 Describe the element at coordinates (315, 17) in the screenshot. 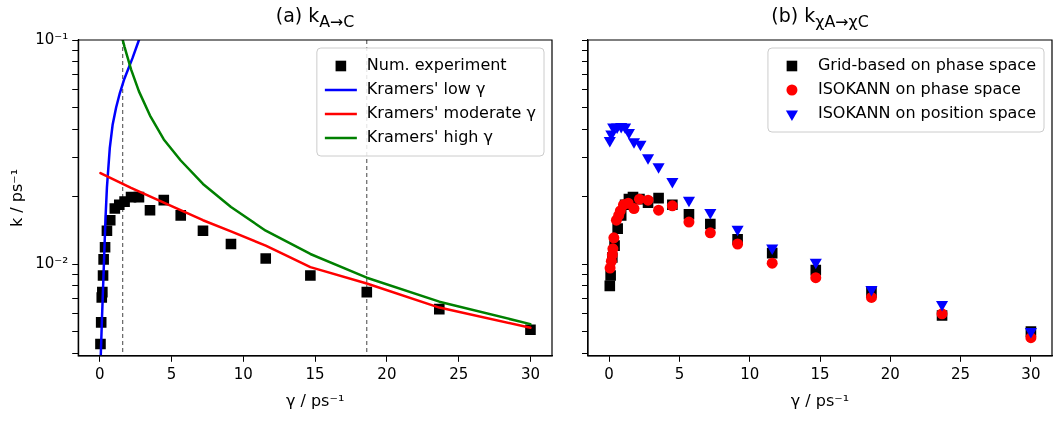

I see `chart-title: (a) k$_{A→C}$` at that location.